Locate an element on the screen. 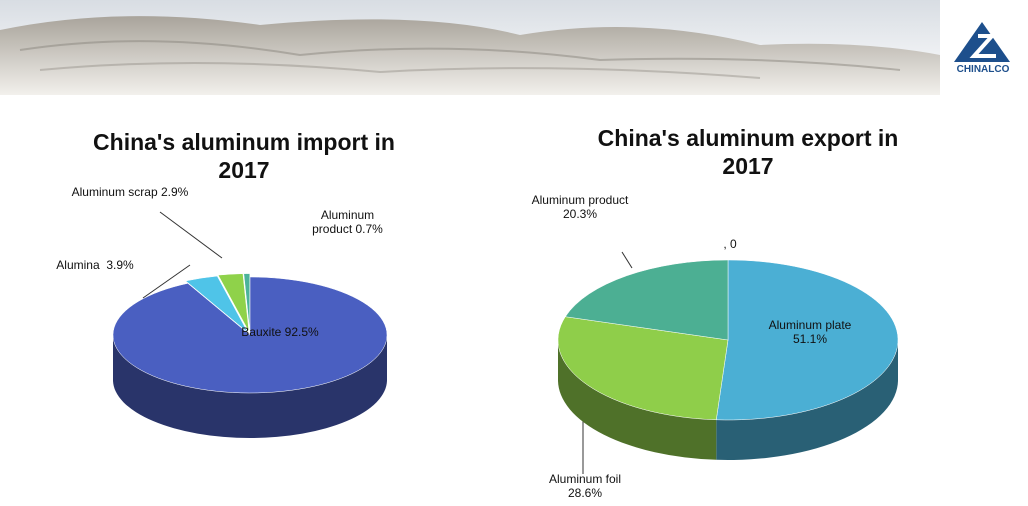 This screenshot has height=506, width=1028. data-label-value: 3.9% is located at coordinates (120, 265).